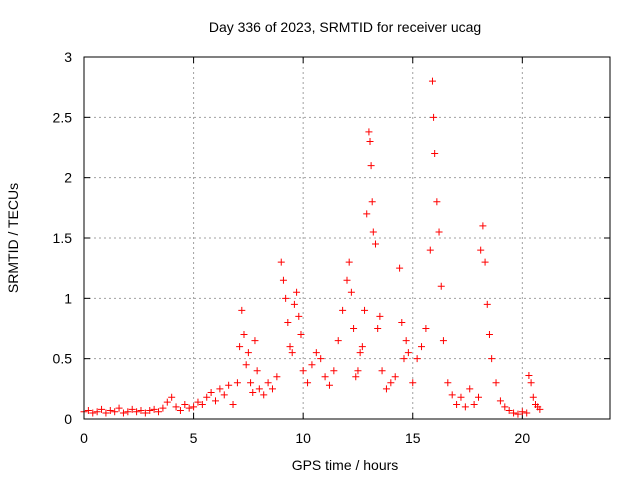 The height and width of the screenshot is (480, 640). What do you see at coordinates (345, 465) in the screenshot?
I see `x-axis-label: GPS time / hours` at bounding box center [345, 465].